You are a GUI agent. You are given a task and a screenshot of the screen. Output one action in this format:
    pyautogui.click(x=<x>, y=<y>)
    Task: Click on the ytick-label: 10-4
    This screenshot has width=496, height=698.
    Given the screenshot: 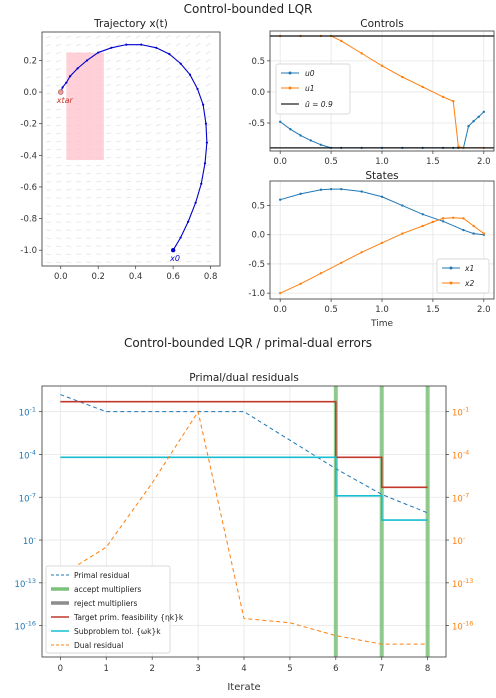 What is the action you would take?
    pyautogui.click(x=460, y=454)
    